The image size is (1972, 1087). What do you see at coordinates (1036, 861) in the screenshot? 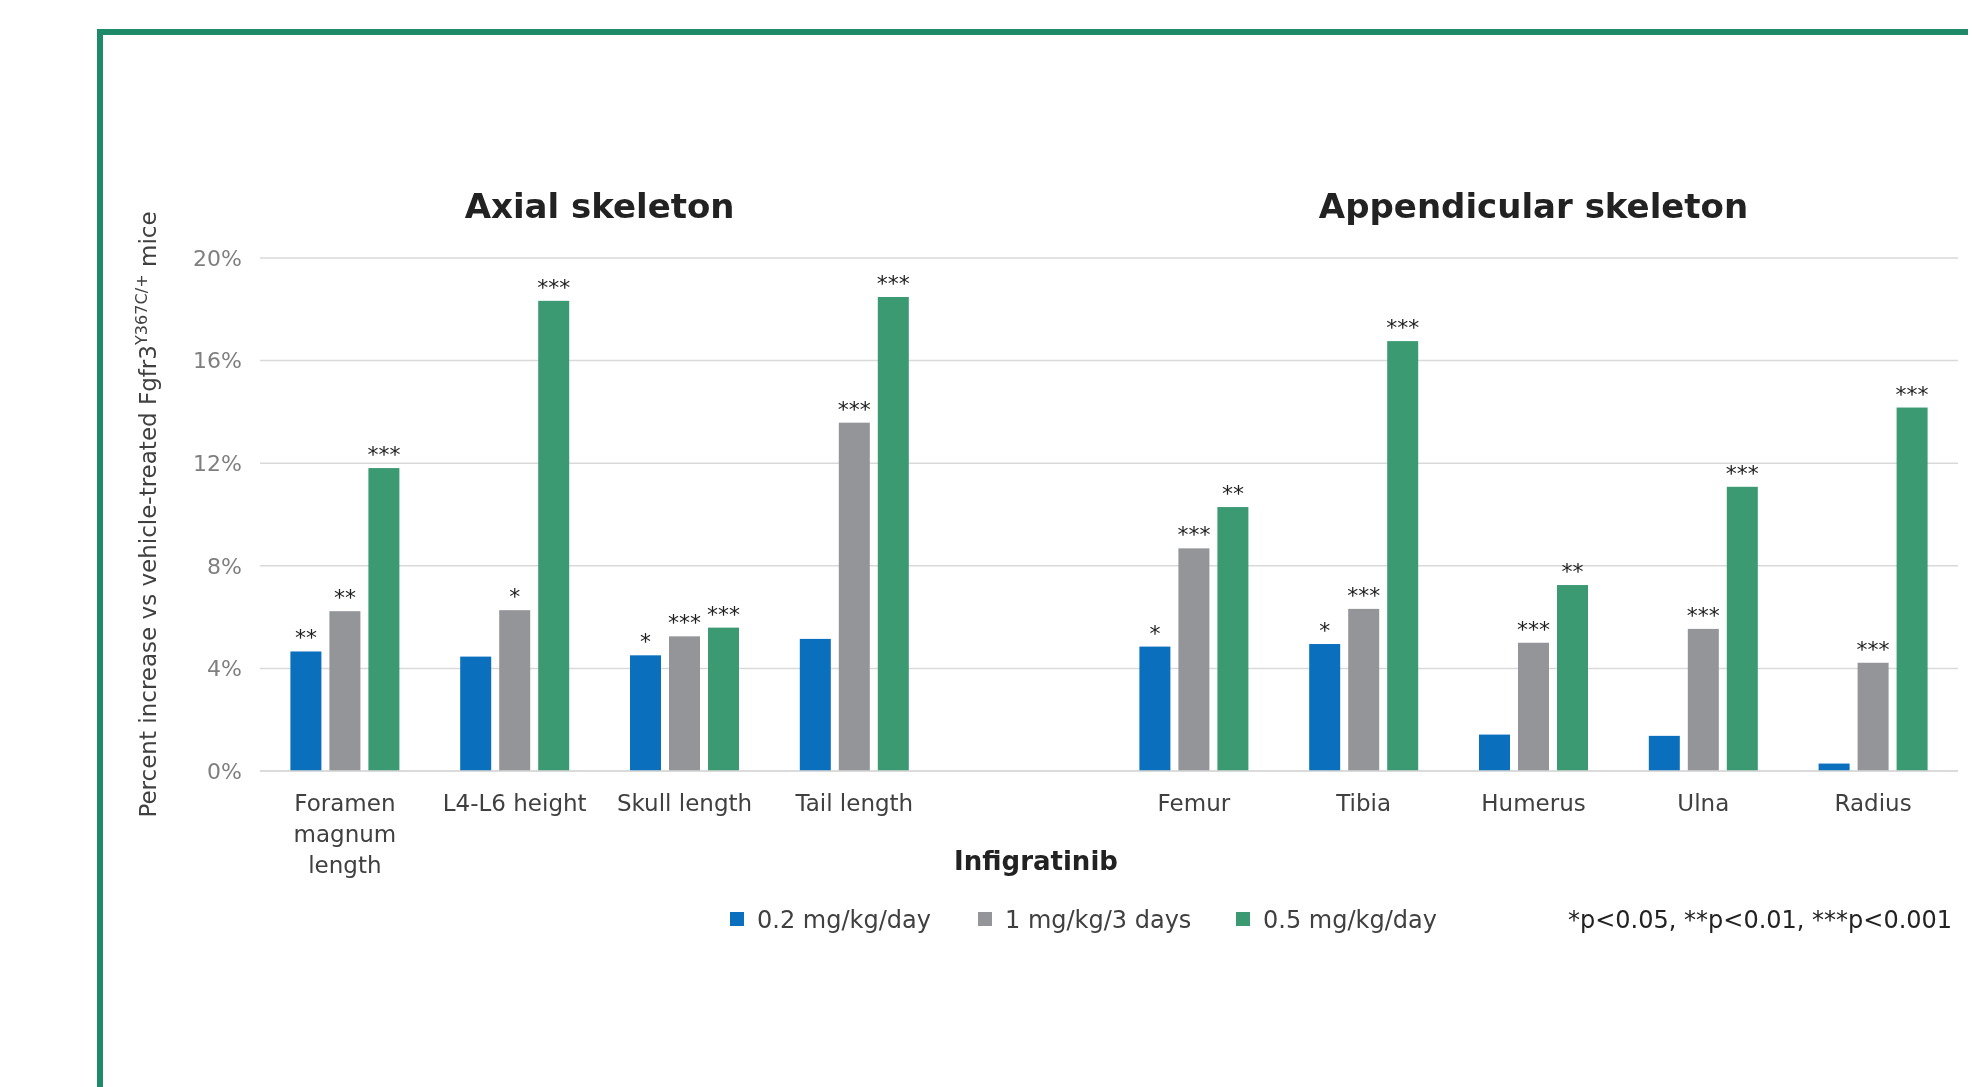
I see `x-axis-title: Infigratinib` at bounding box center [1036, 861].